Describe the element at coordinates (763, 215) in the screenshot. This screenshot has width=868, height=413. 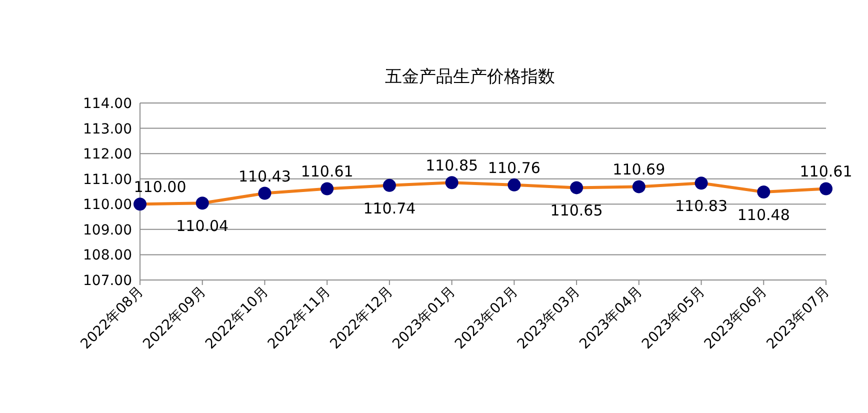
I see `data-label: 110.48` at that location.